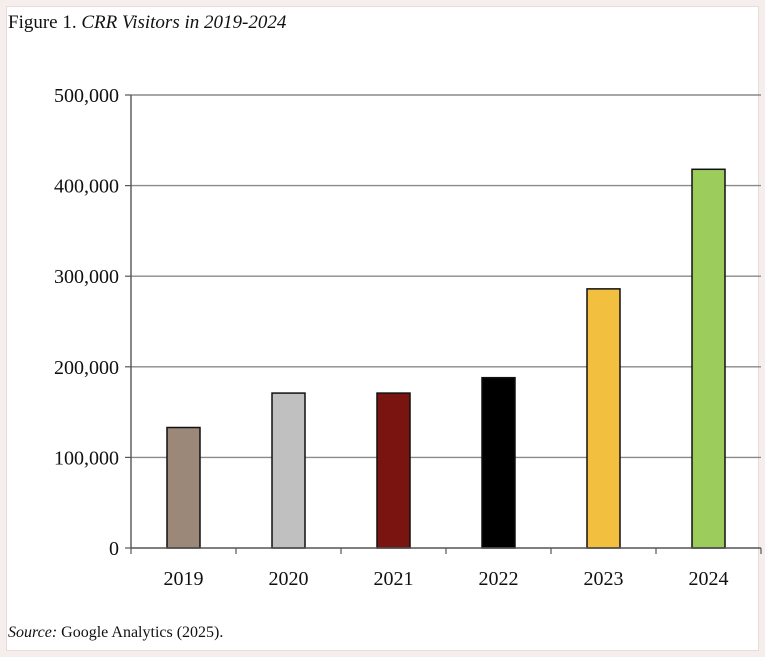 This screenshot has width=765, height=657. I want to click on bar-2024, so click(708, 358).